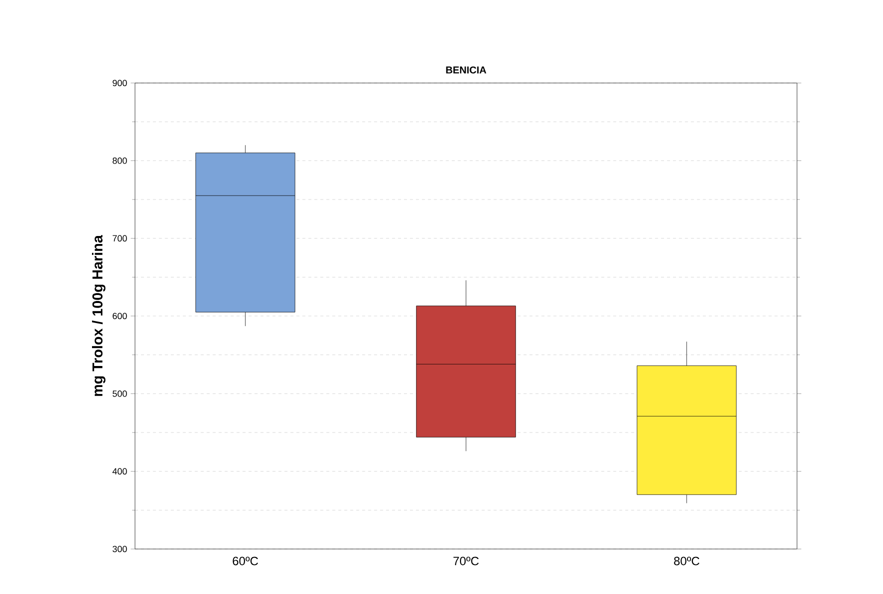 This screenshot has height=594, width=883. What do you see at coordinates (466, 561) in the screenshot?
I see `x-tick-label: 70ºC` at bounding box center [466, 561].